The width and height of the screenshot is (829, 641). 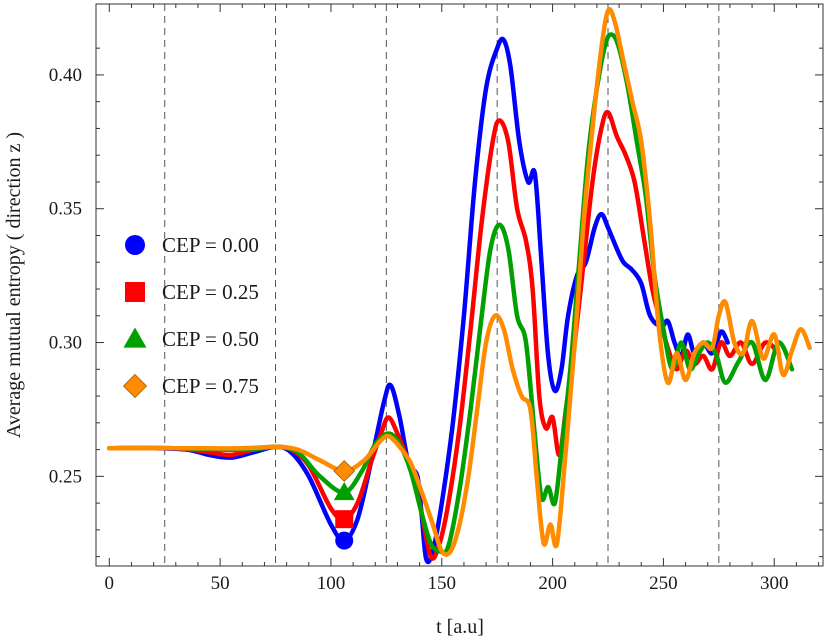 I want to click on legend-label-3: CEP = 0.75, so click(x=210, y=386).